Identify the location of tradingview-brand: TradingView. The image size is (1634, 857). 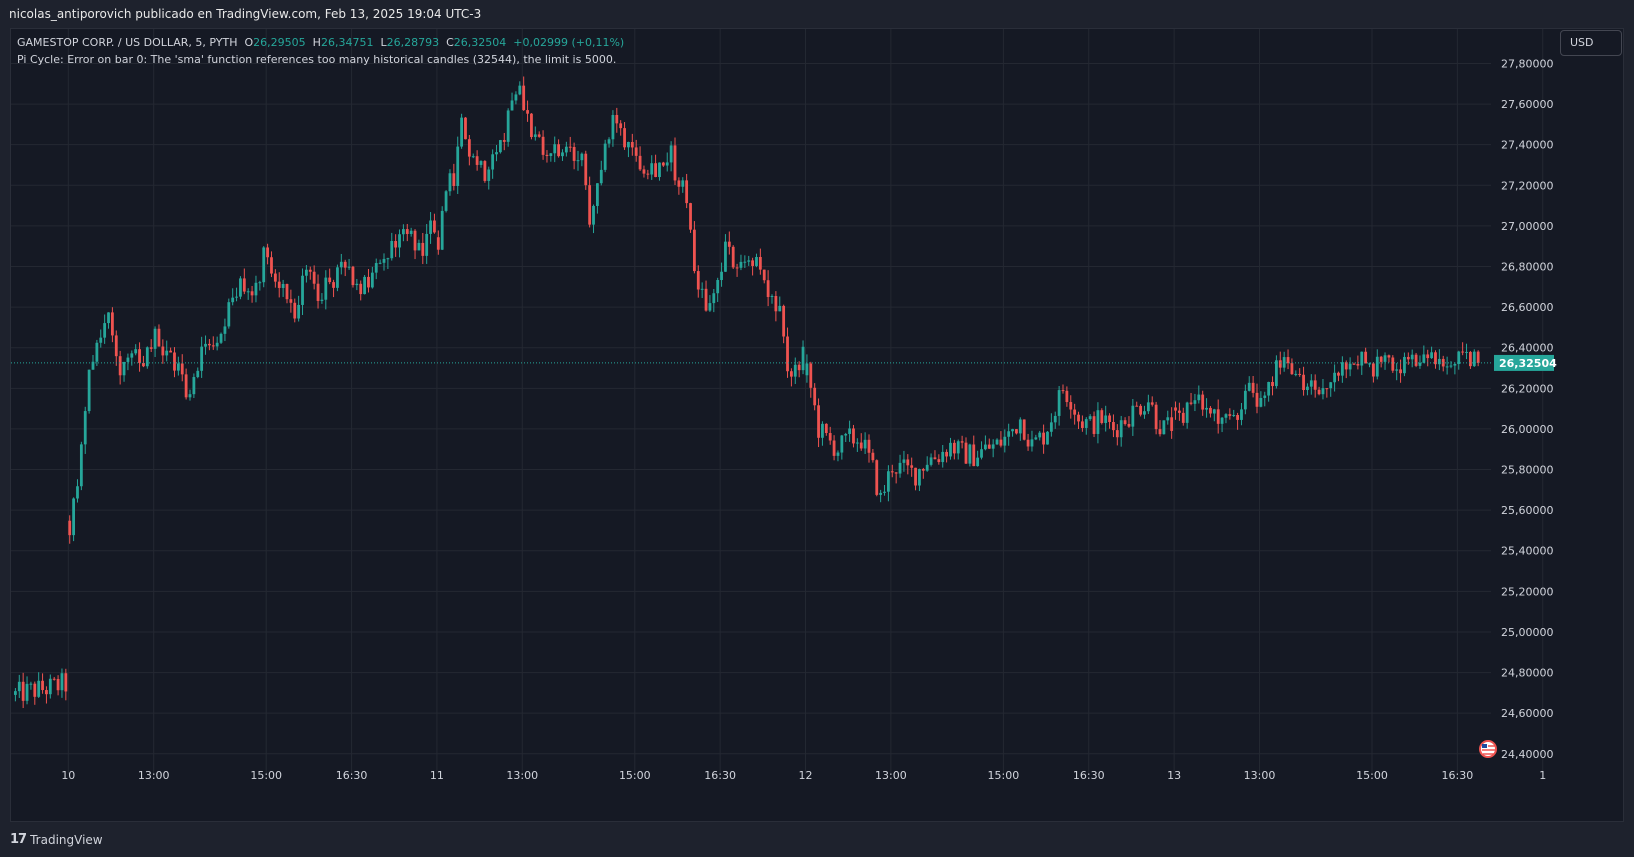
(66, 840).